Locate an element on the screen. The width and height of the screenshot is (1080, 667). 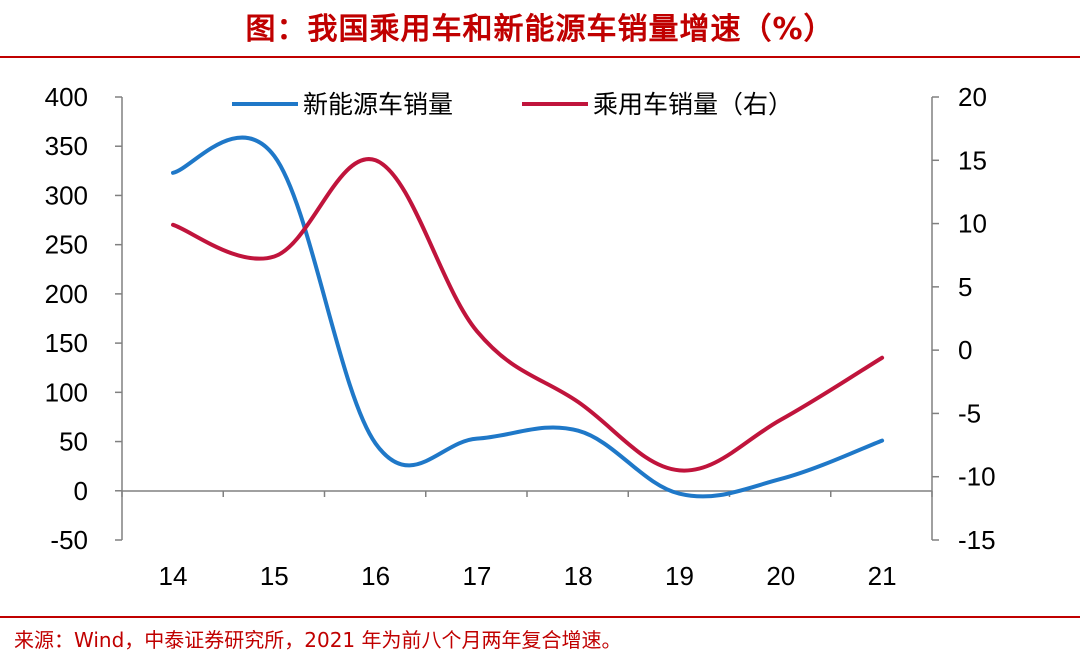
legend: 新能源车销量 乘用车销量（右） is located at coordinates (512, 104).